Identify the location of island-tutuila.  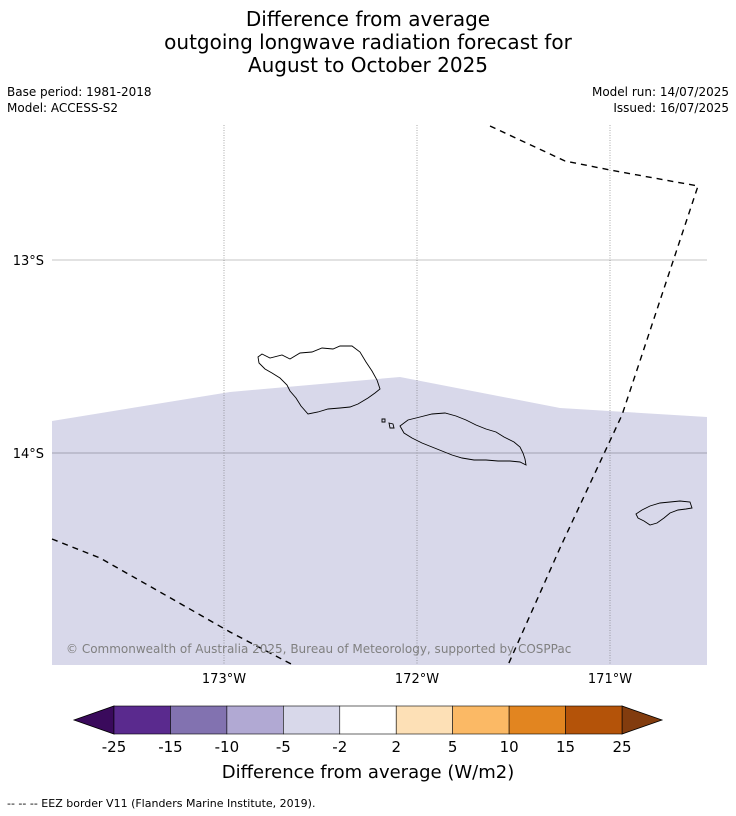
(664, 513).